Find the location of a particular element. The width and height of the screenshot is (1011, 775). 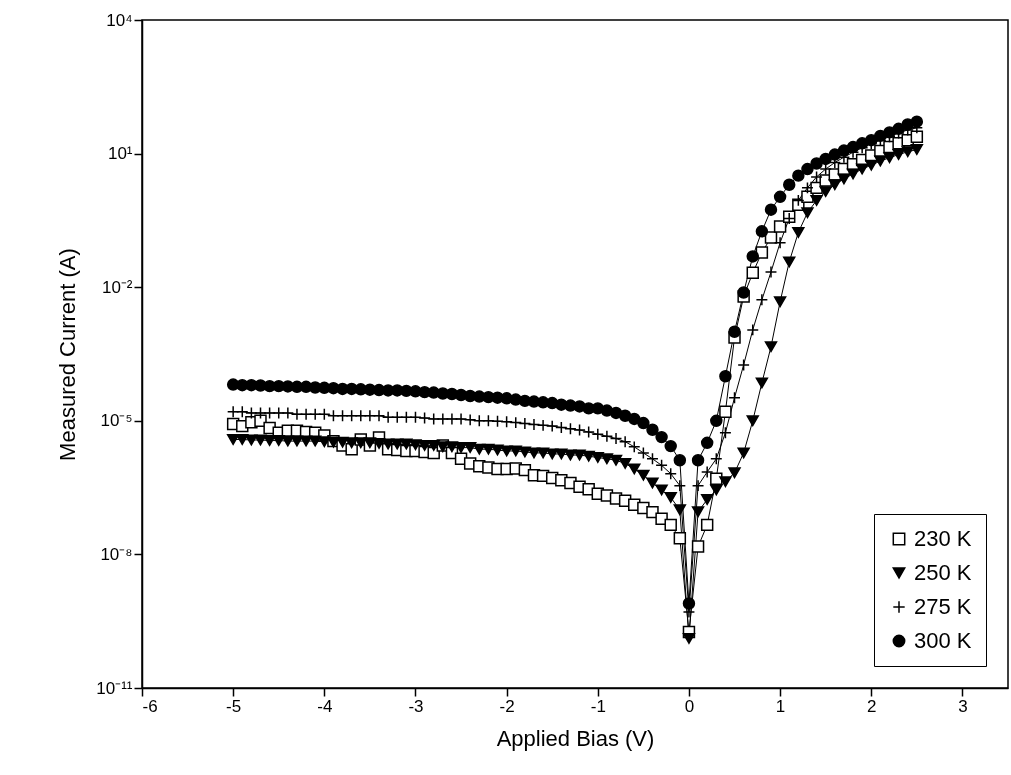

y-tick-label: 10⁻⁵ is located at coordinates (116, 421).